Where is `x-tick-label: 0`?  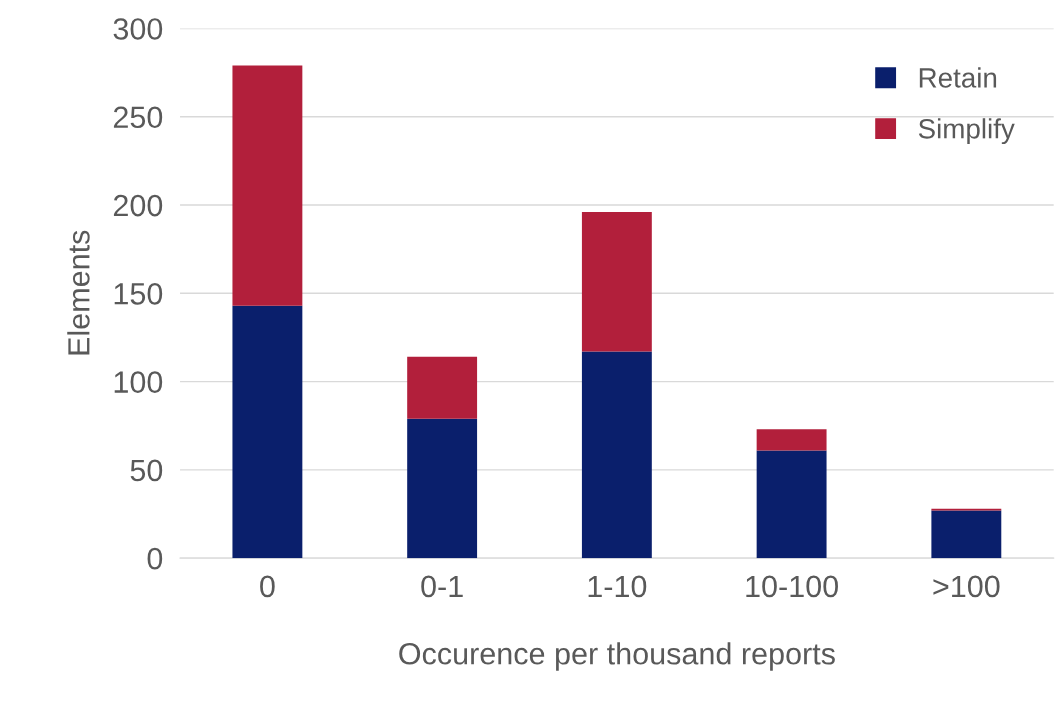
x-tick-label: 0 is located at coordinates (267, 586).